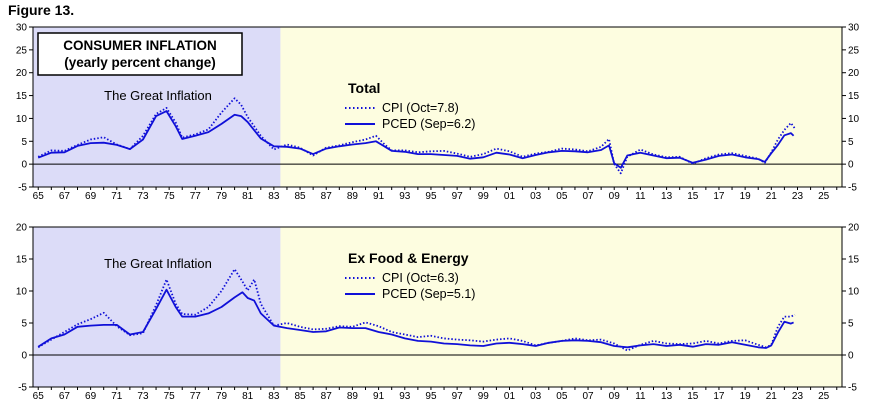 The image size is (878, 413). What do you see at coordinates (640, 396) in the screenshot?
I see `x-tick-label: 11` at bounding box center [640, 396].